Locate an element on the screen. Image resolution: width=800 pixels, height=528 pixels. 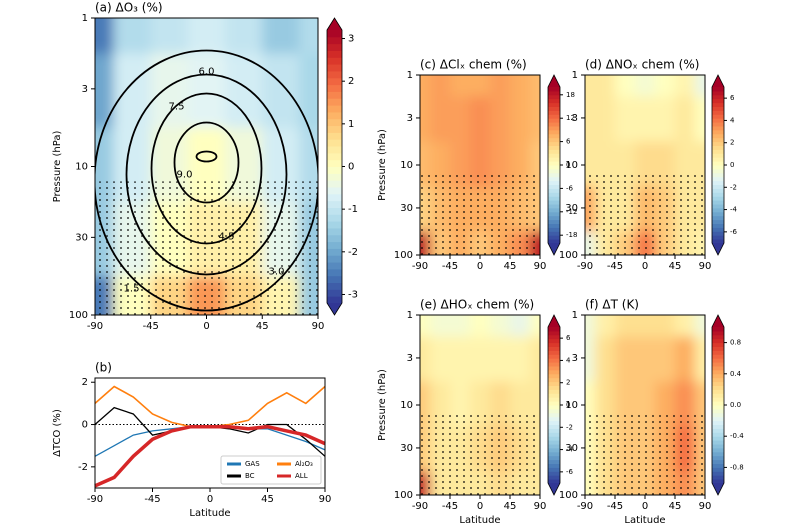
panel-title: (e) ΔHOₓ chem (%) is located at coordinates (477, 305).